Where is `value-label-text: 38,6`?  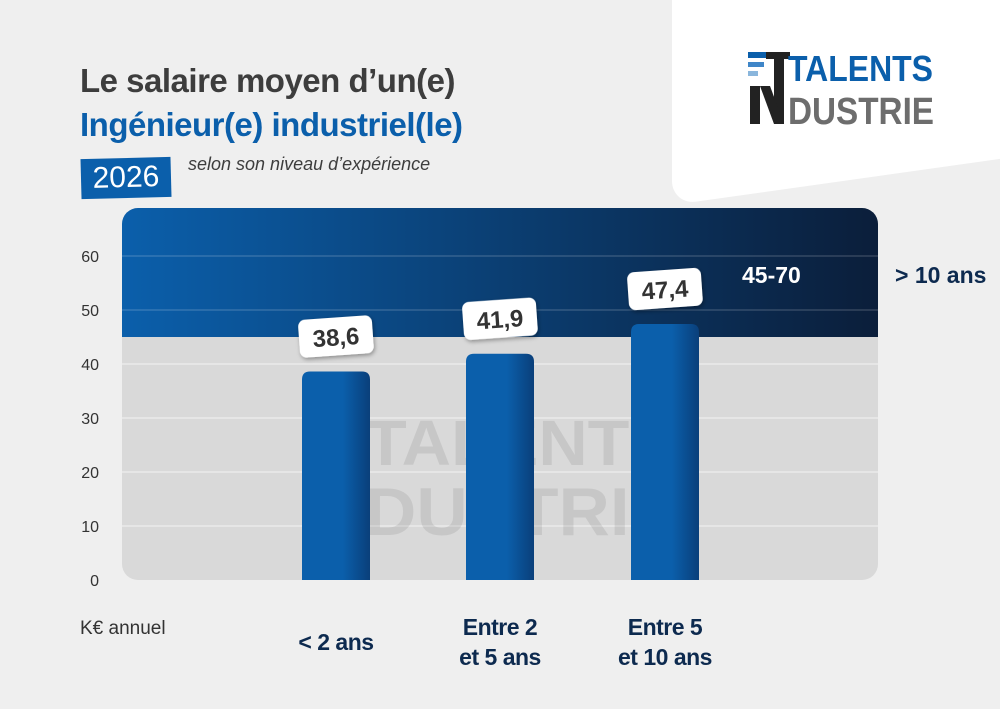
value-label-text: 38,6 is located at coordinates (336, 338).